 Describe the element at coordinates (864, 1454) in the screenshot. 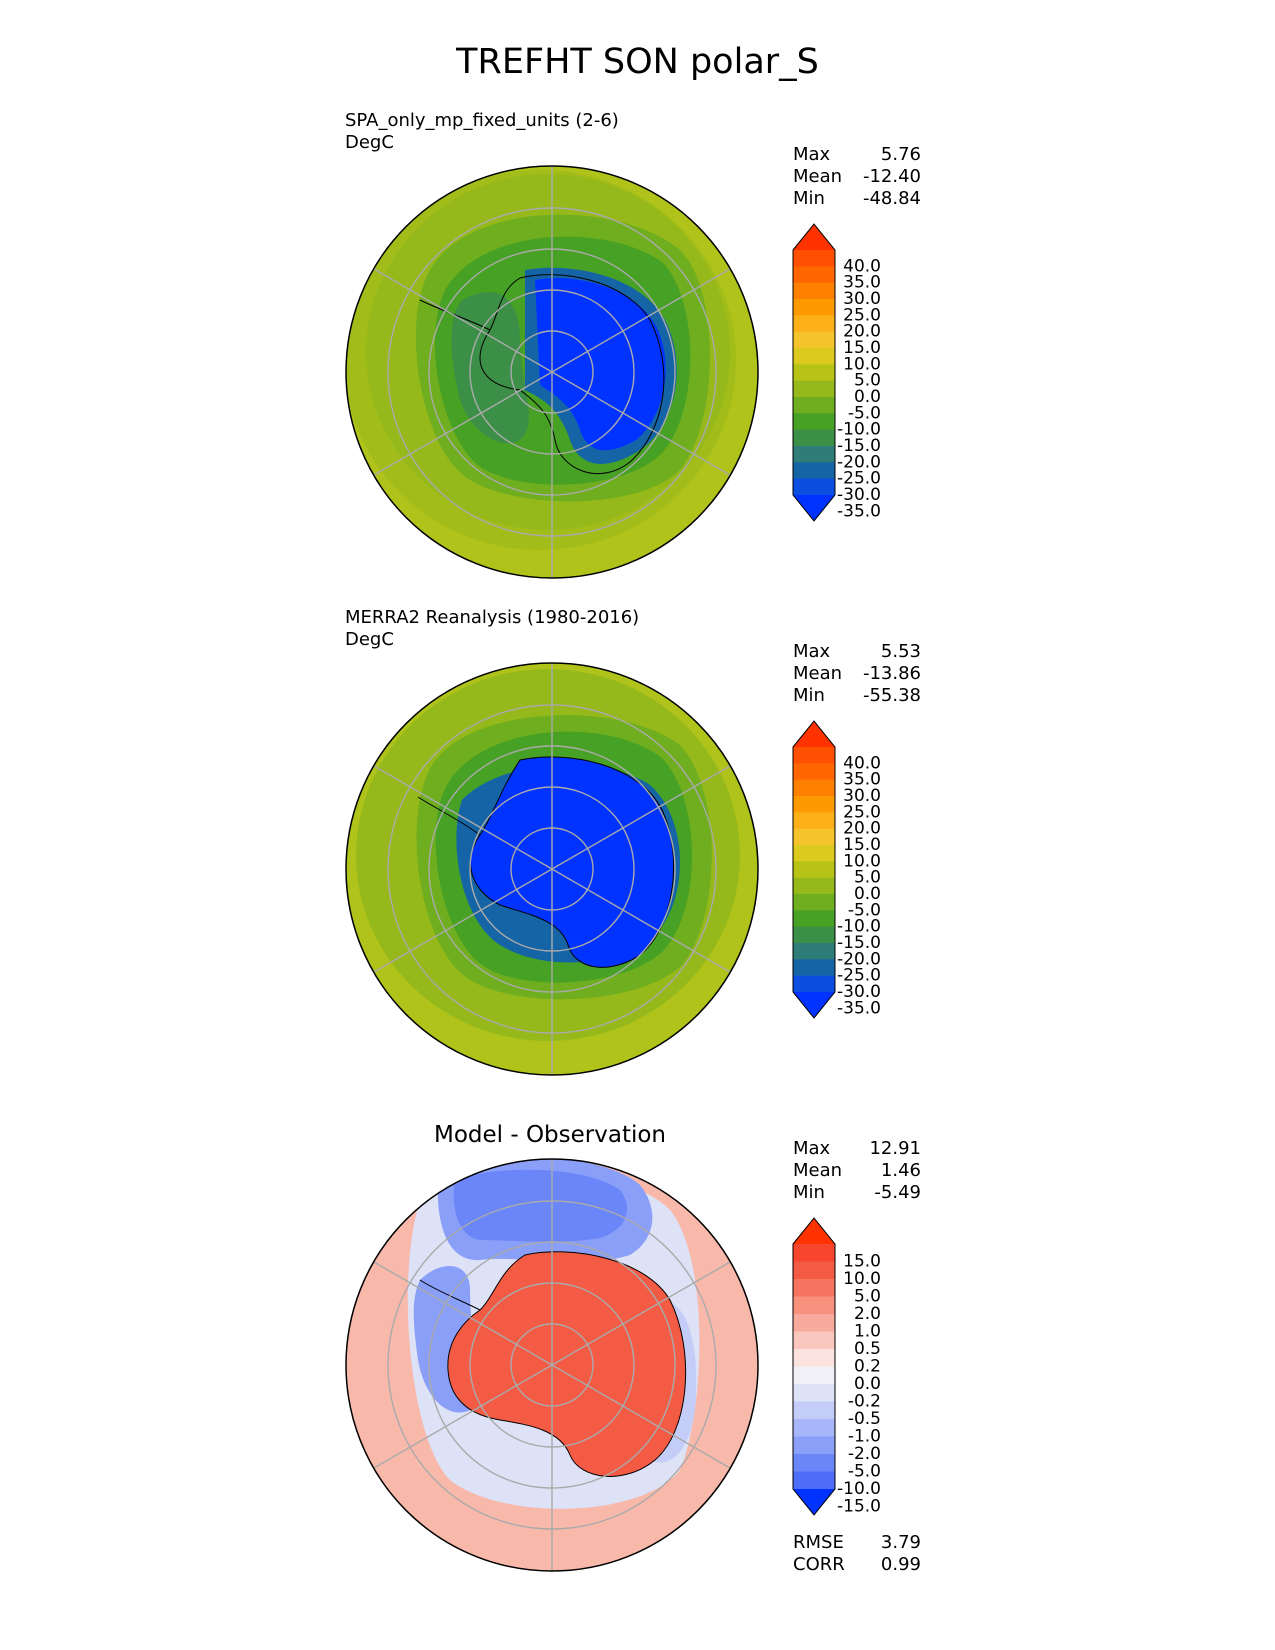

I see `colorbar-tick-label: -2.0` at that location.